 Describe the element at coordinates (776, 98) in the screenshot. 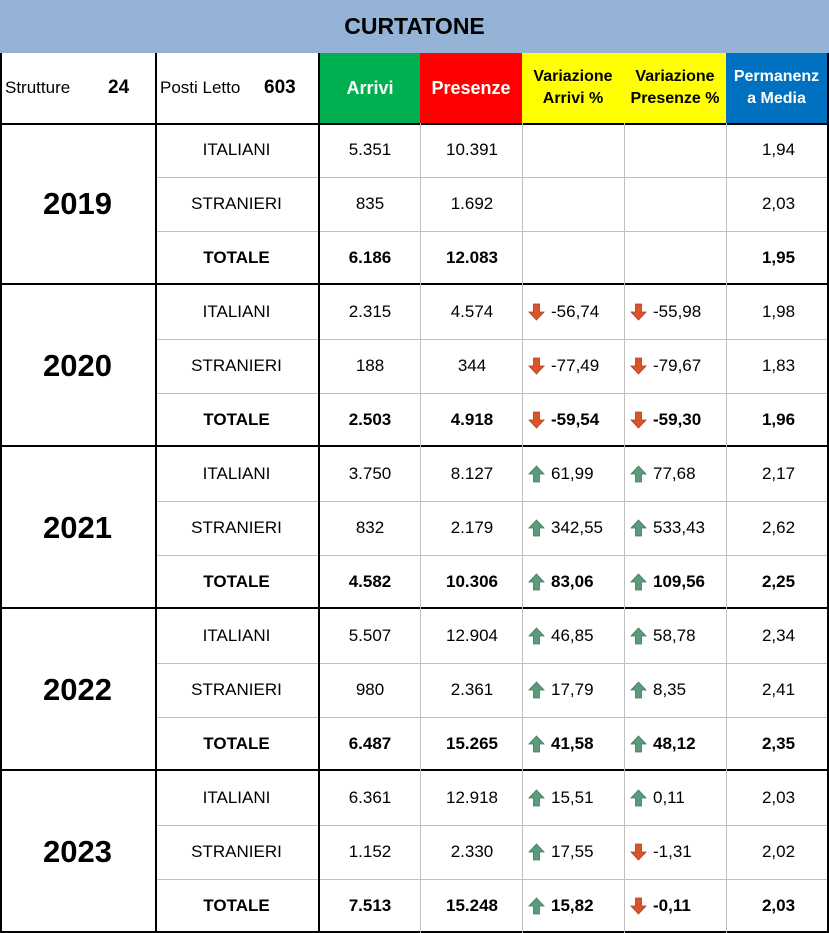

I see `permanenza-line2: a Media` at that location.